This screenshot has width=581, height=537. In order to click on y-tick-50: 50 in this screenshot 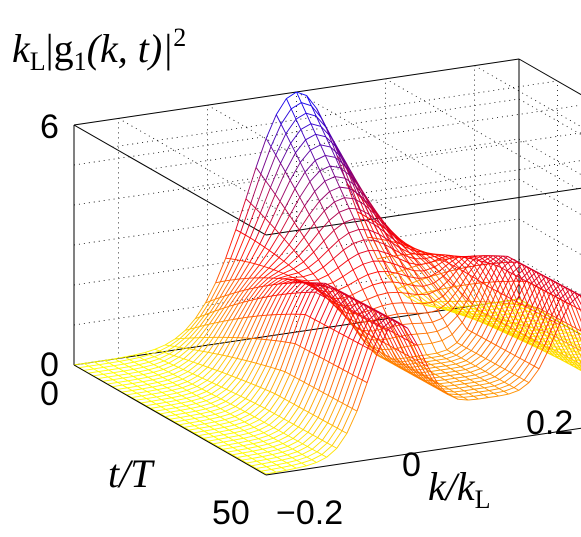, I will do `click(231, 513)`.